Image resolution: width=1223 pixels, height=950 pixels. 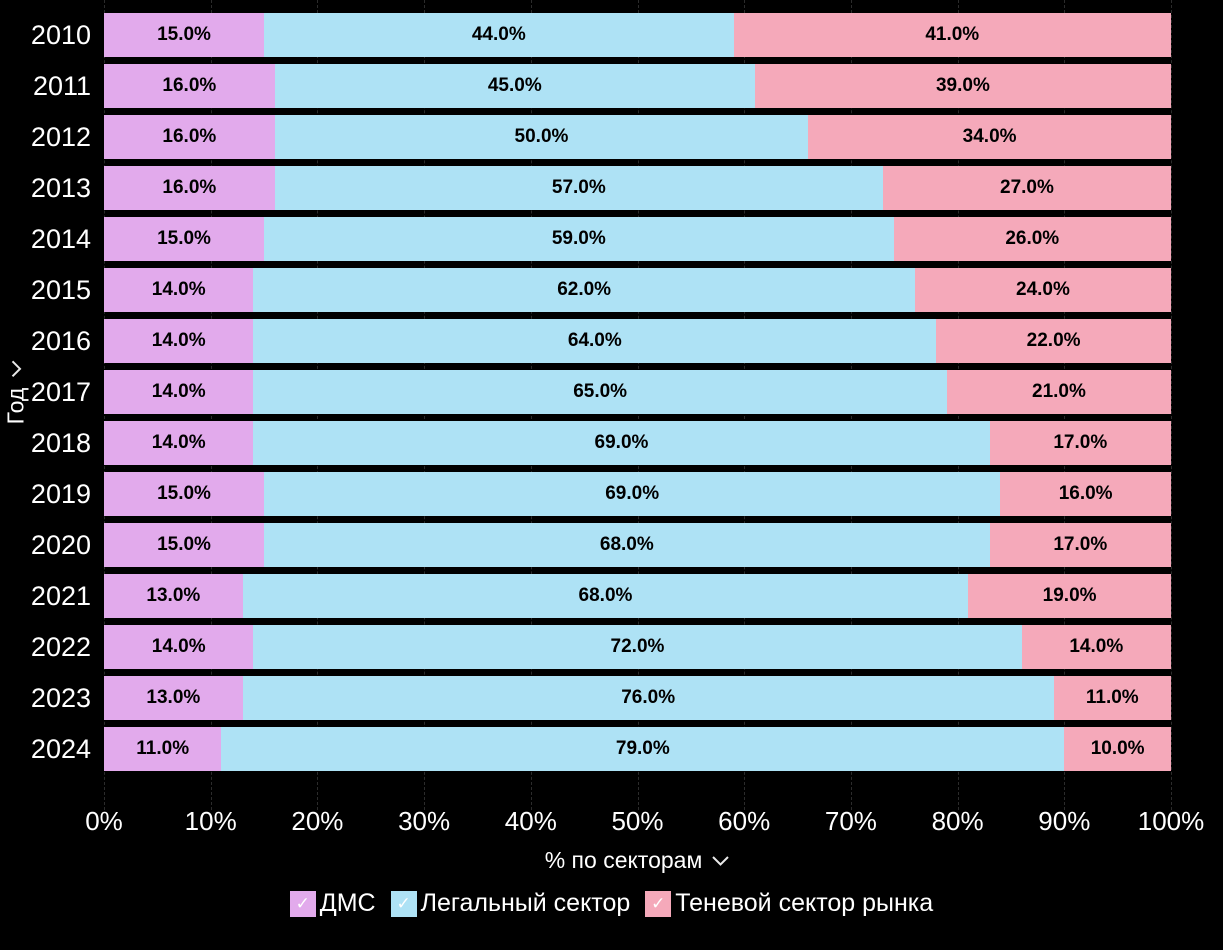 What do you see at coordinates (16, 392) in the screenshot?
I see `y-axis-title-dropdown: Год` at bounding box center [16, 392].